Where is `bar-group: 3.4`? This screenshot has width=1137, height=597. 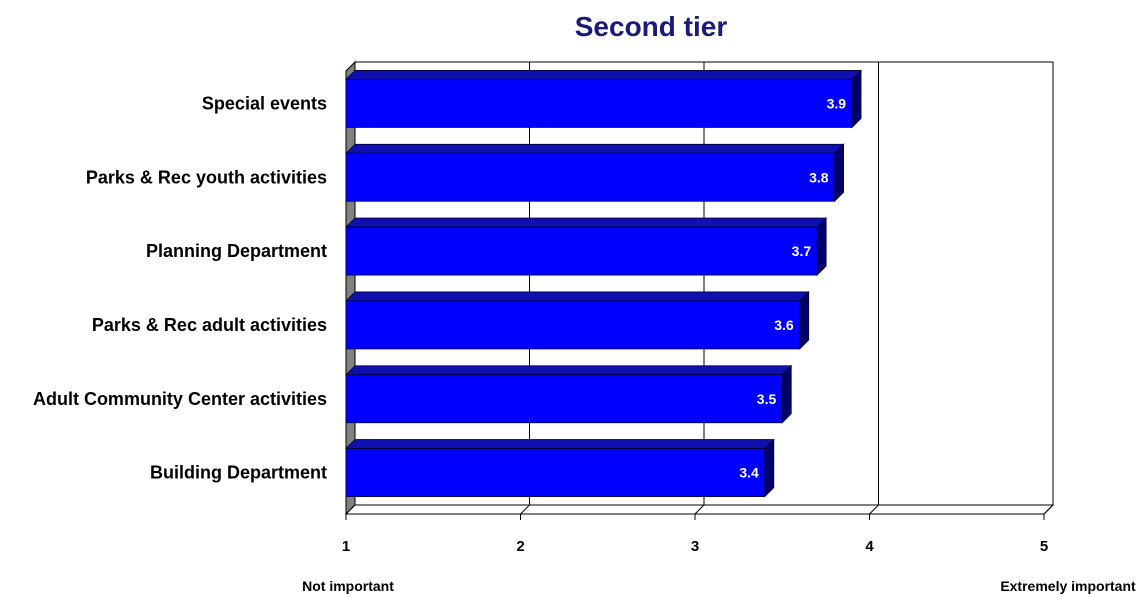 bar-group: 3.4 is located at coordinates (560, 468).